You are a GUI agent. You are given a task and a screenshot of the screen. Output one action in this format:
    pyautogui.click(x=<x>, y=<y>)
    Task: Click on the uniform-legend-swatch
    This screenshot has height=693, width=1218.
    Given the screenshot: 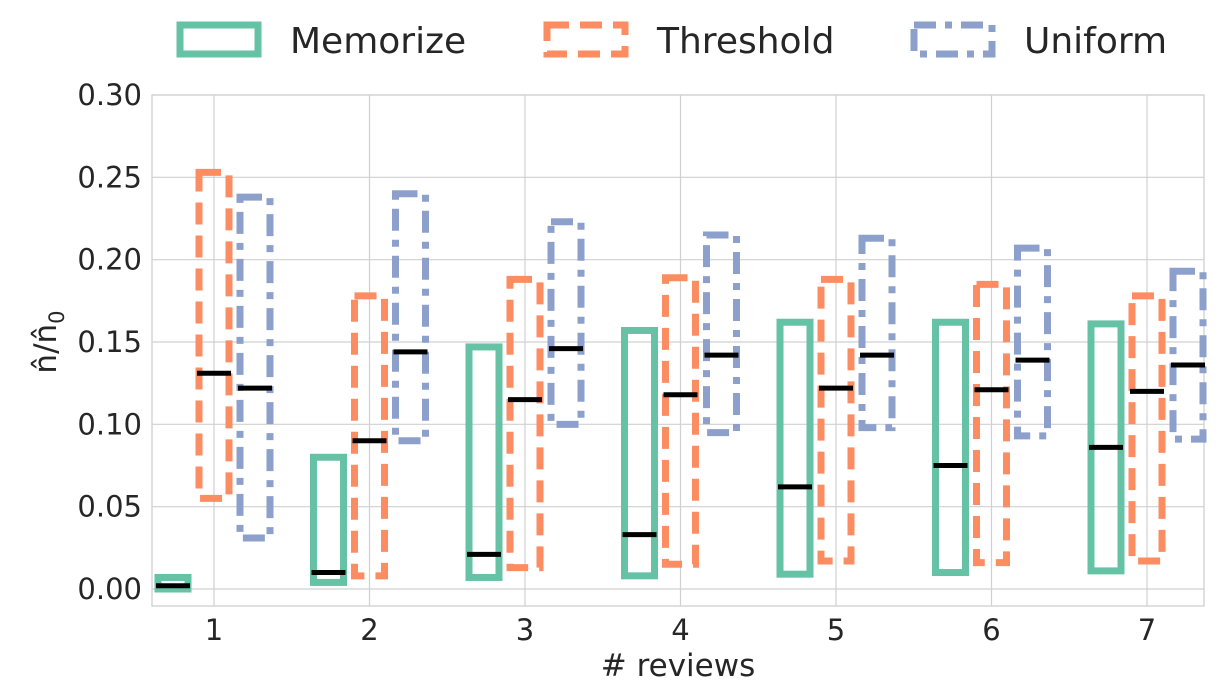 What is the action you would take?
    pyautogui.click(x=953, y=39)
    